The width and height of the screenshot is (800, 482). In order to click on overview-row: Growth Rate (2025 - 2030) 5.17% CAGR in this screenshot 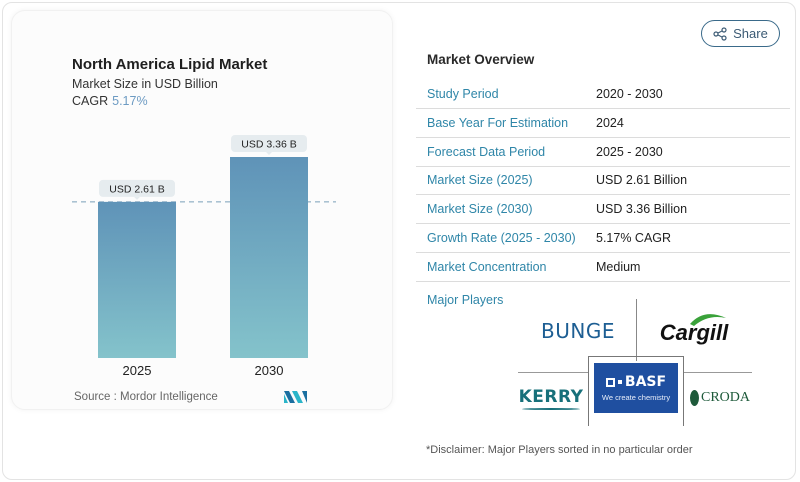, I will do `click(603, 238)`.